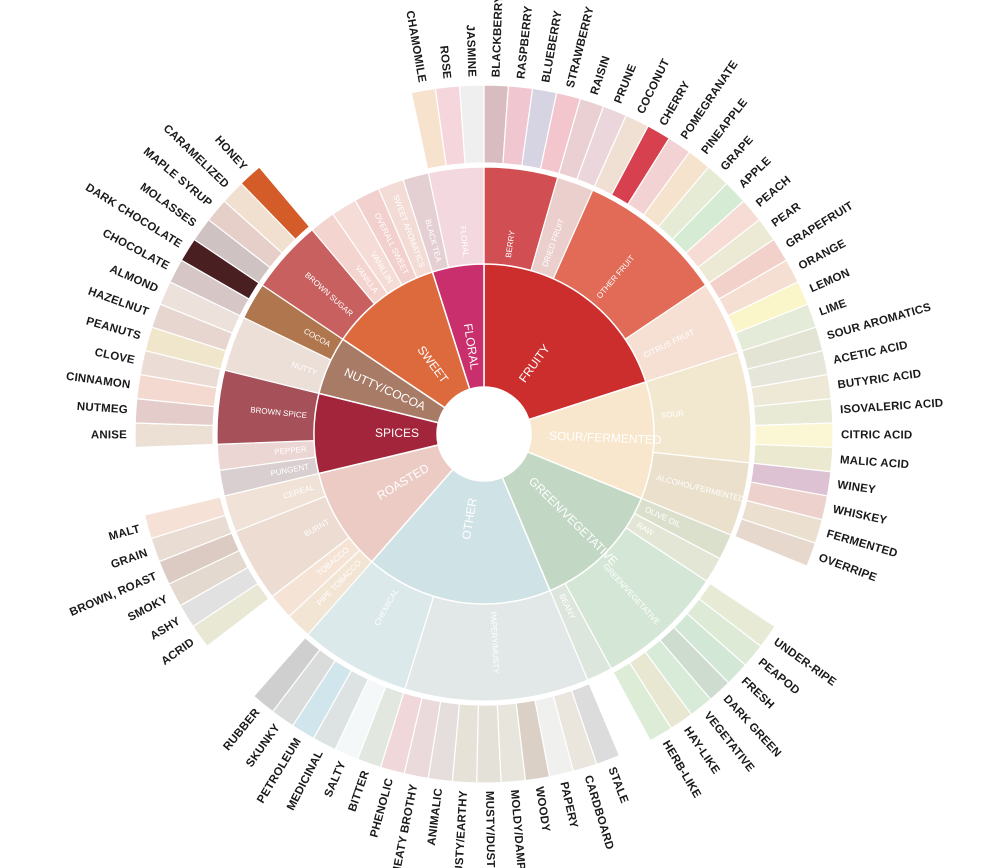 The height and width of the screenshot is (868, 1002). What do you see at coordinates (552, 46) in the screenshot?
I see `descriptor-label-blueberry: BLUEBERRY` at bounding box center [552, 46].